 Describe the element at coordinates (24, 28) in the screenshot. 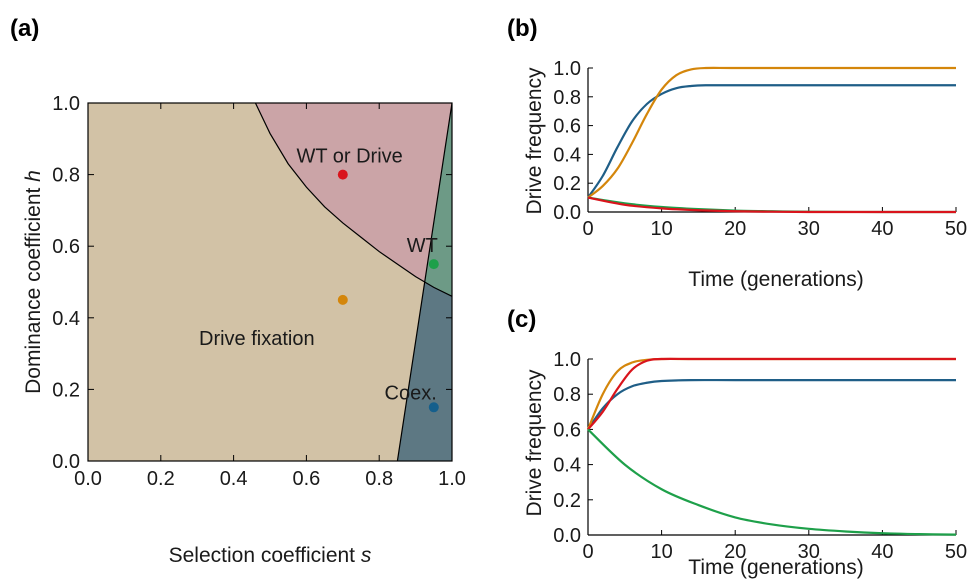

I see `panel-label-a: (a)` at that location.